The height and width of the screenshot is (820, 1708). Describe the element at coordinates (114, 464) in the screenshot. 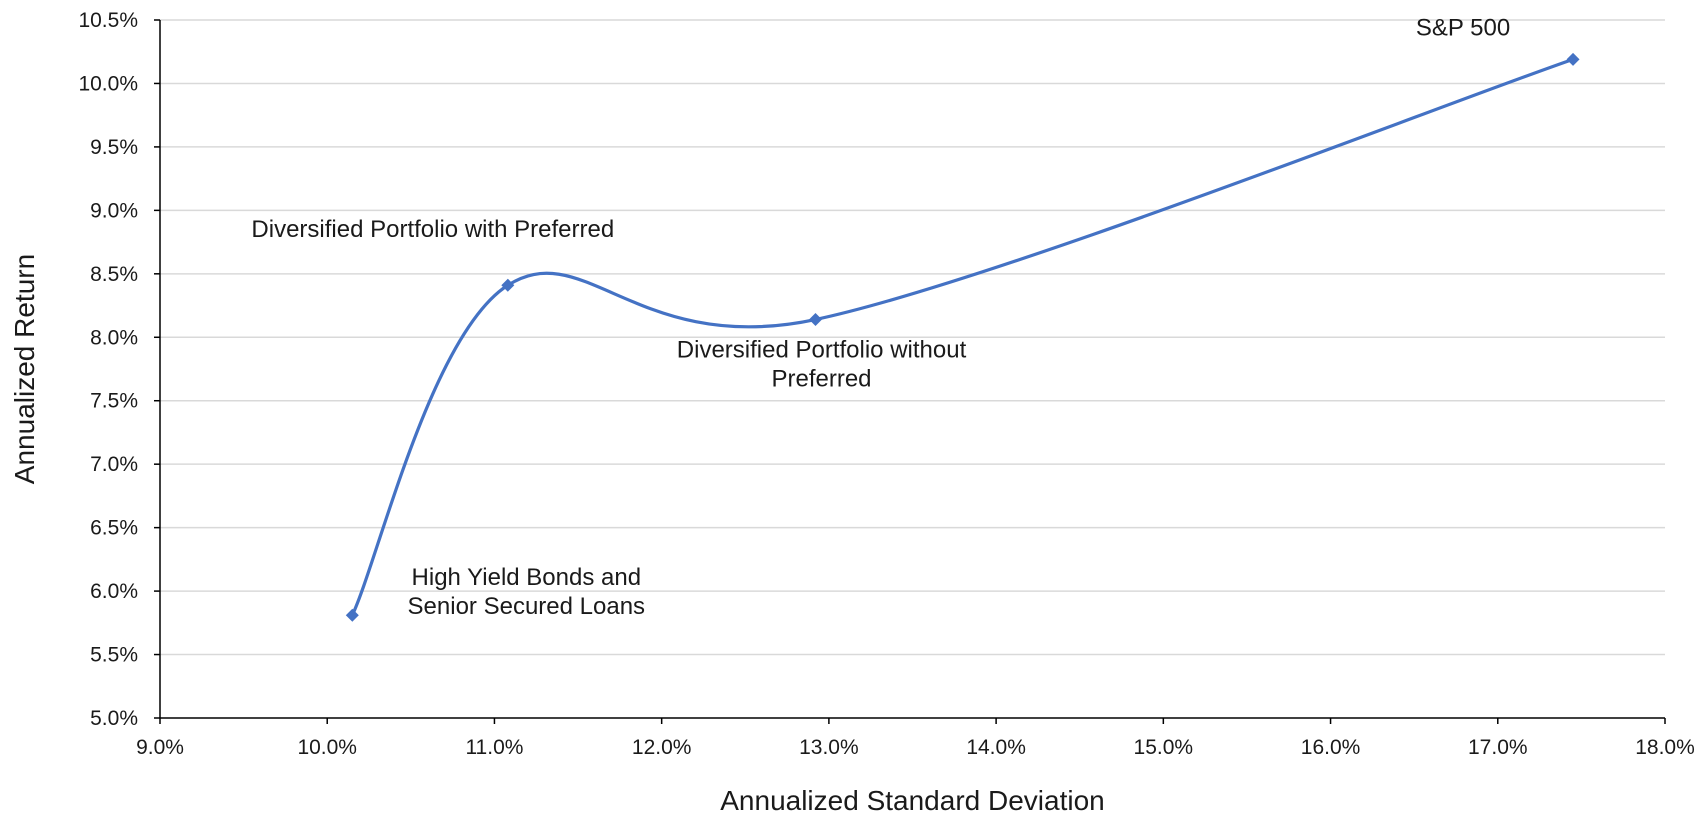

I see `y-tick-label: 7.0%` at that location.